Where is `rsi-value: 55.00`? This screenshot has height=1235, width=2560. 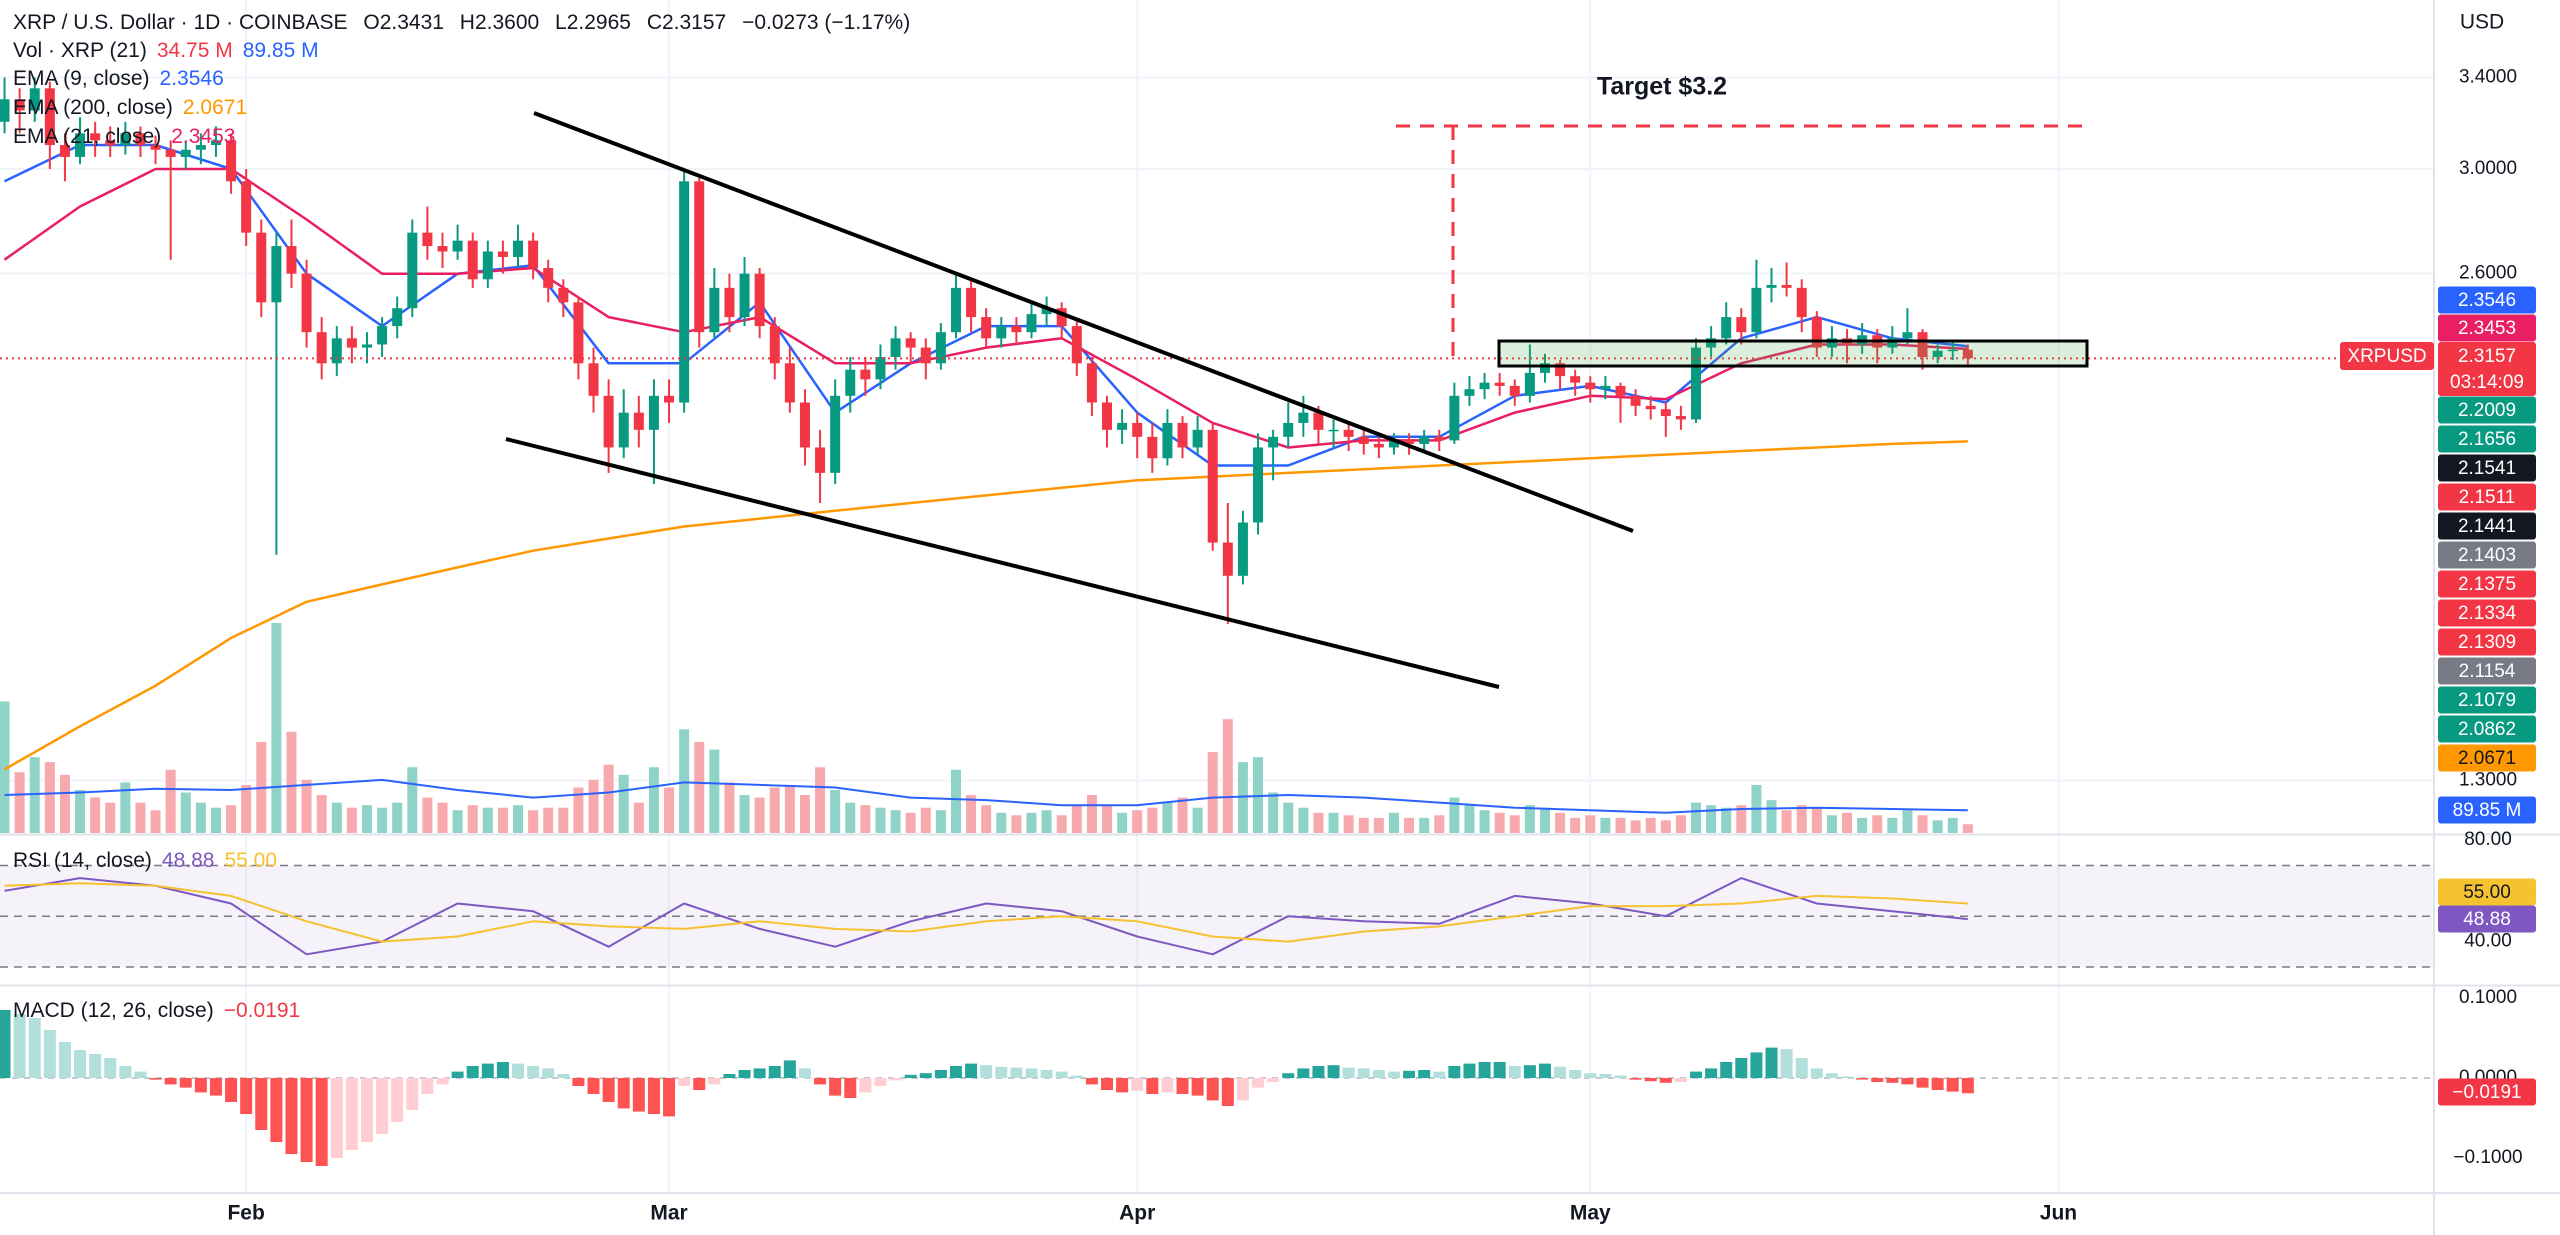
rsi-value: 55.00 is located at coordinates (250, 860).